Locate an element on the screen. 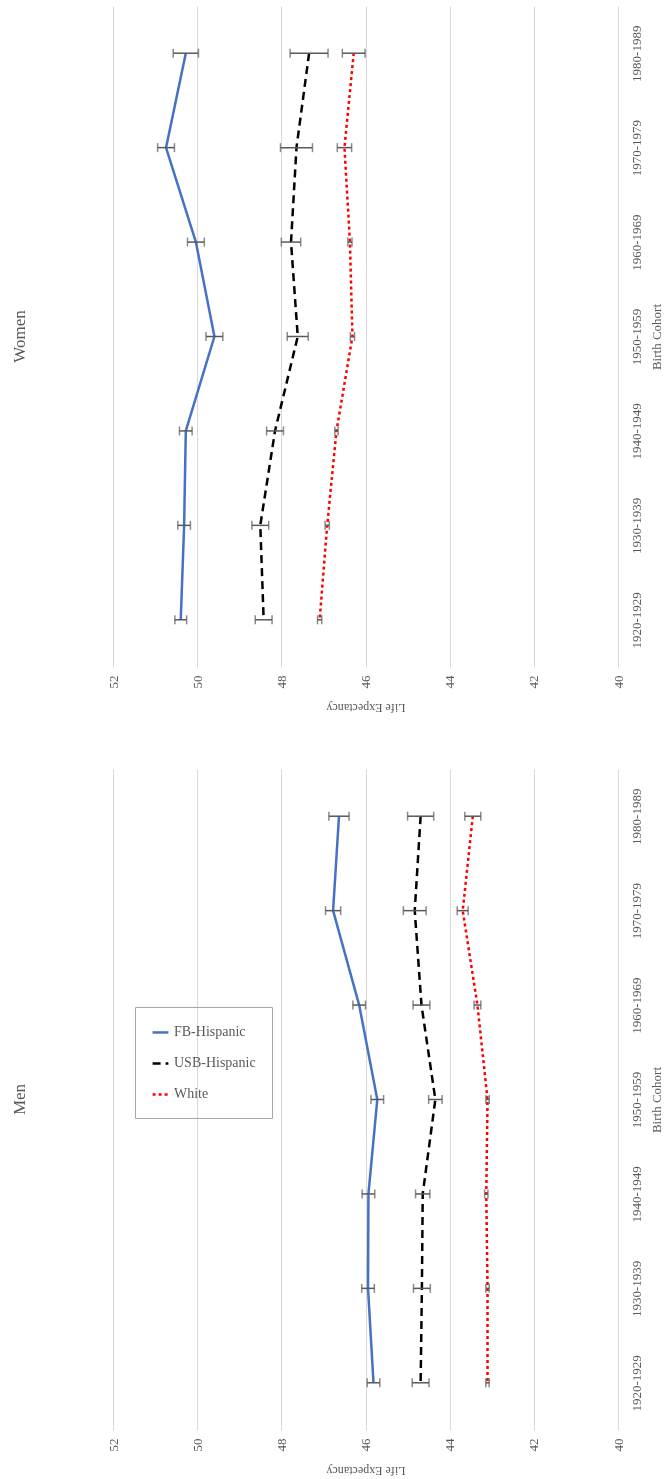 This screenshot has height=1479, width=669. legend-label: White is located at coordinates (191, 1094).